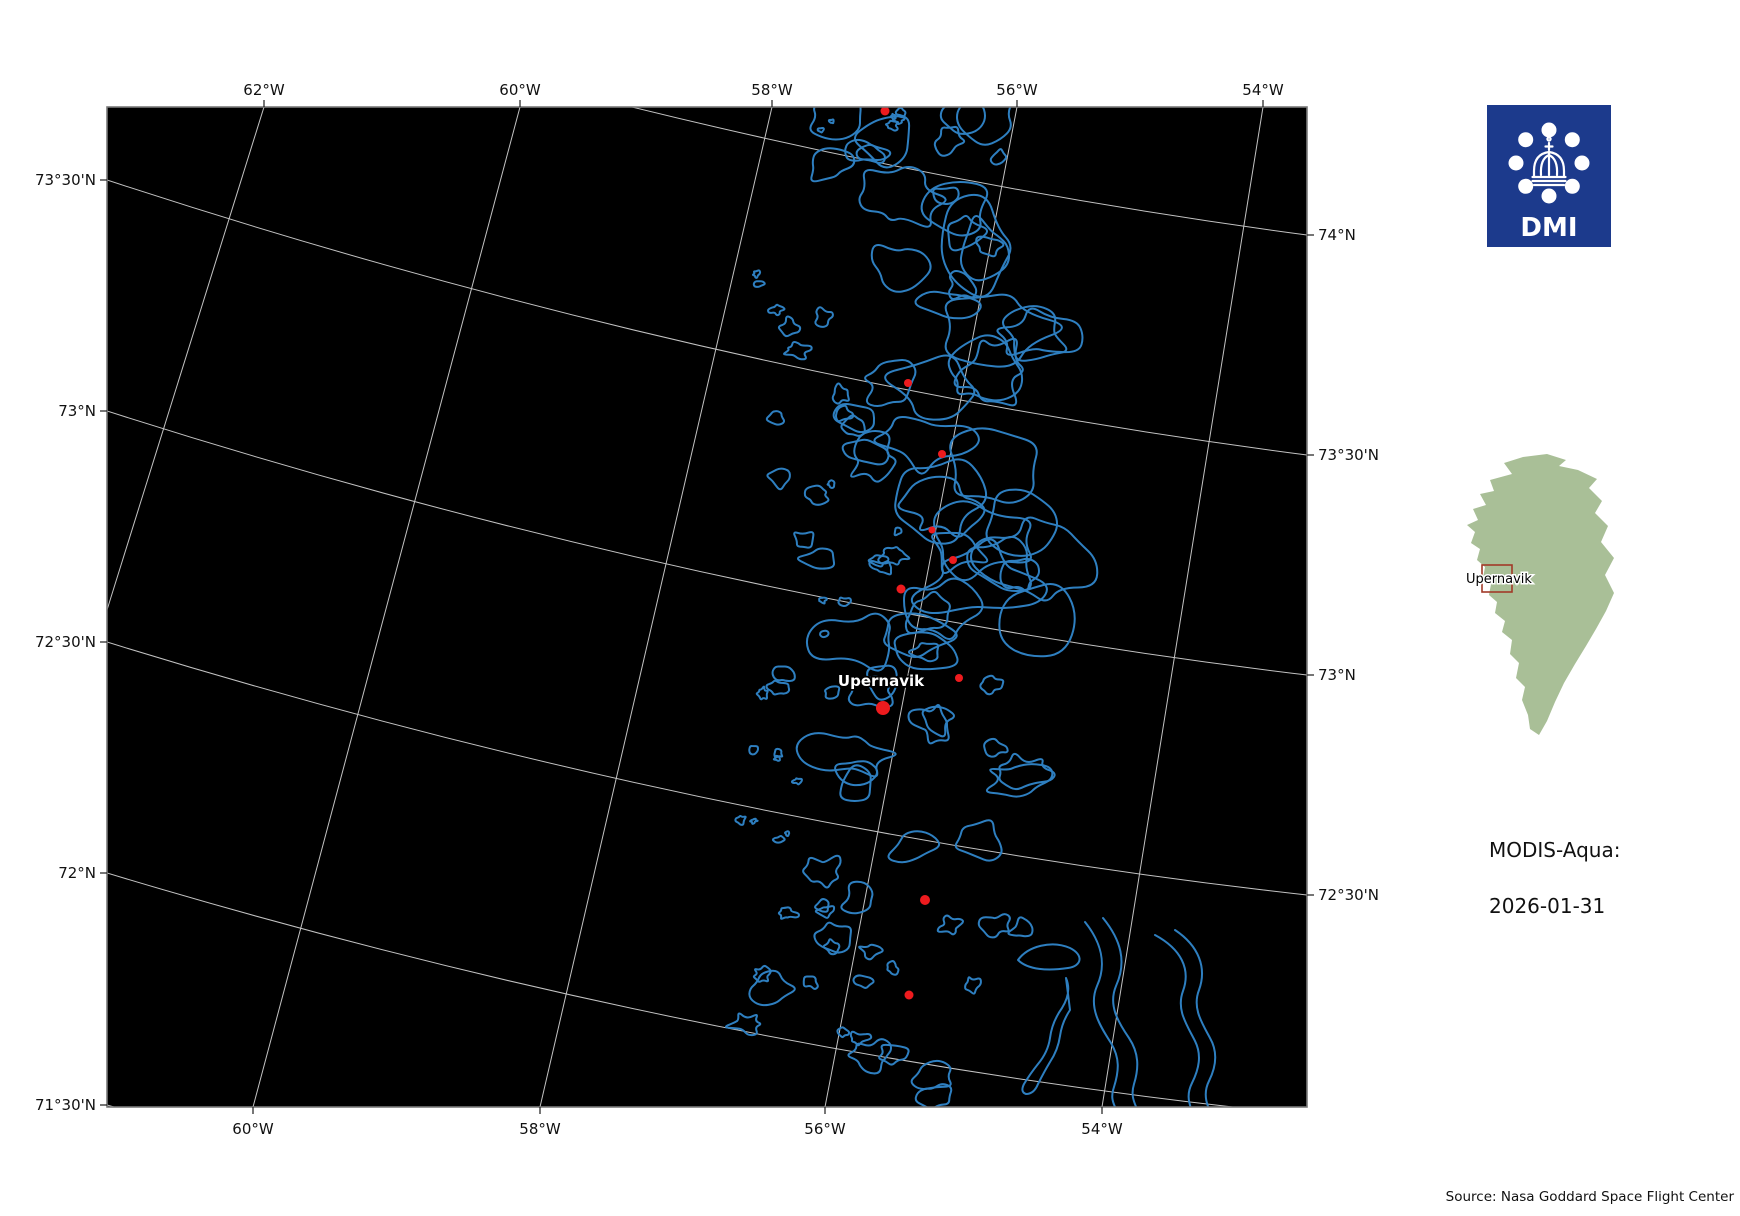 This screenshot has height=1216, width=1740. I want to click on tick-label-left: 71°30'N, so click(65, 1105).